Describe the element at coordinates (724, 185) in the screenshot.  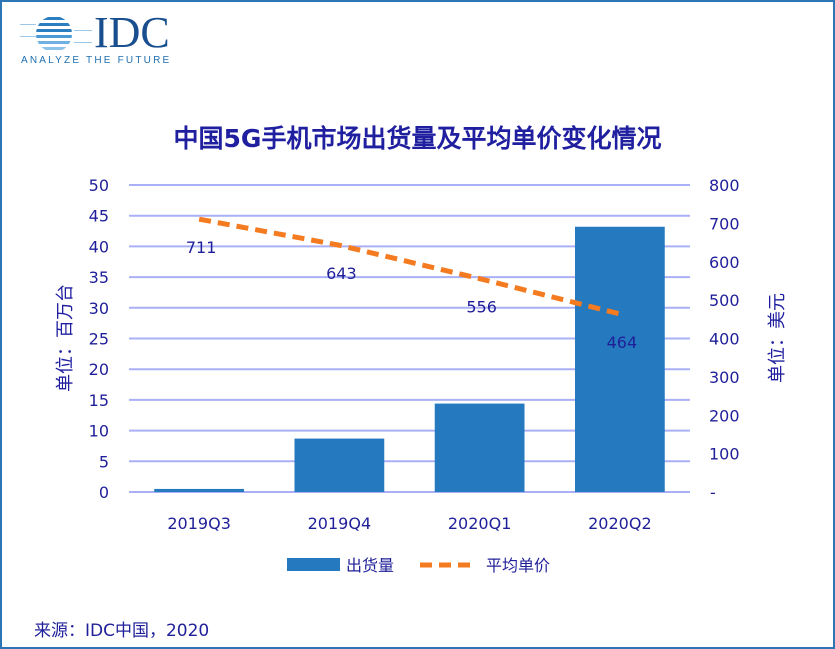
I see `y-right-tick-label: 800` at that location.